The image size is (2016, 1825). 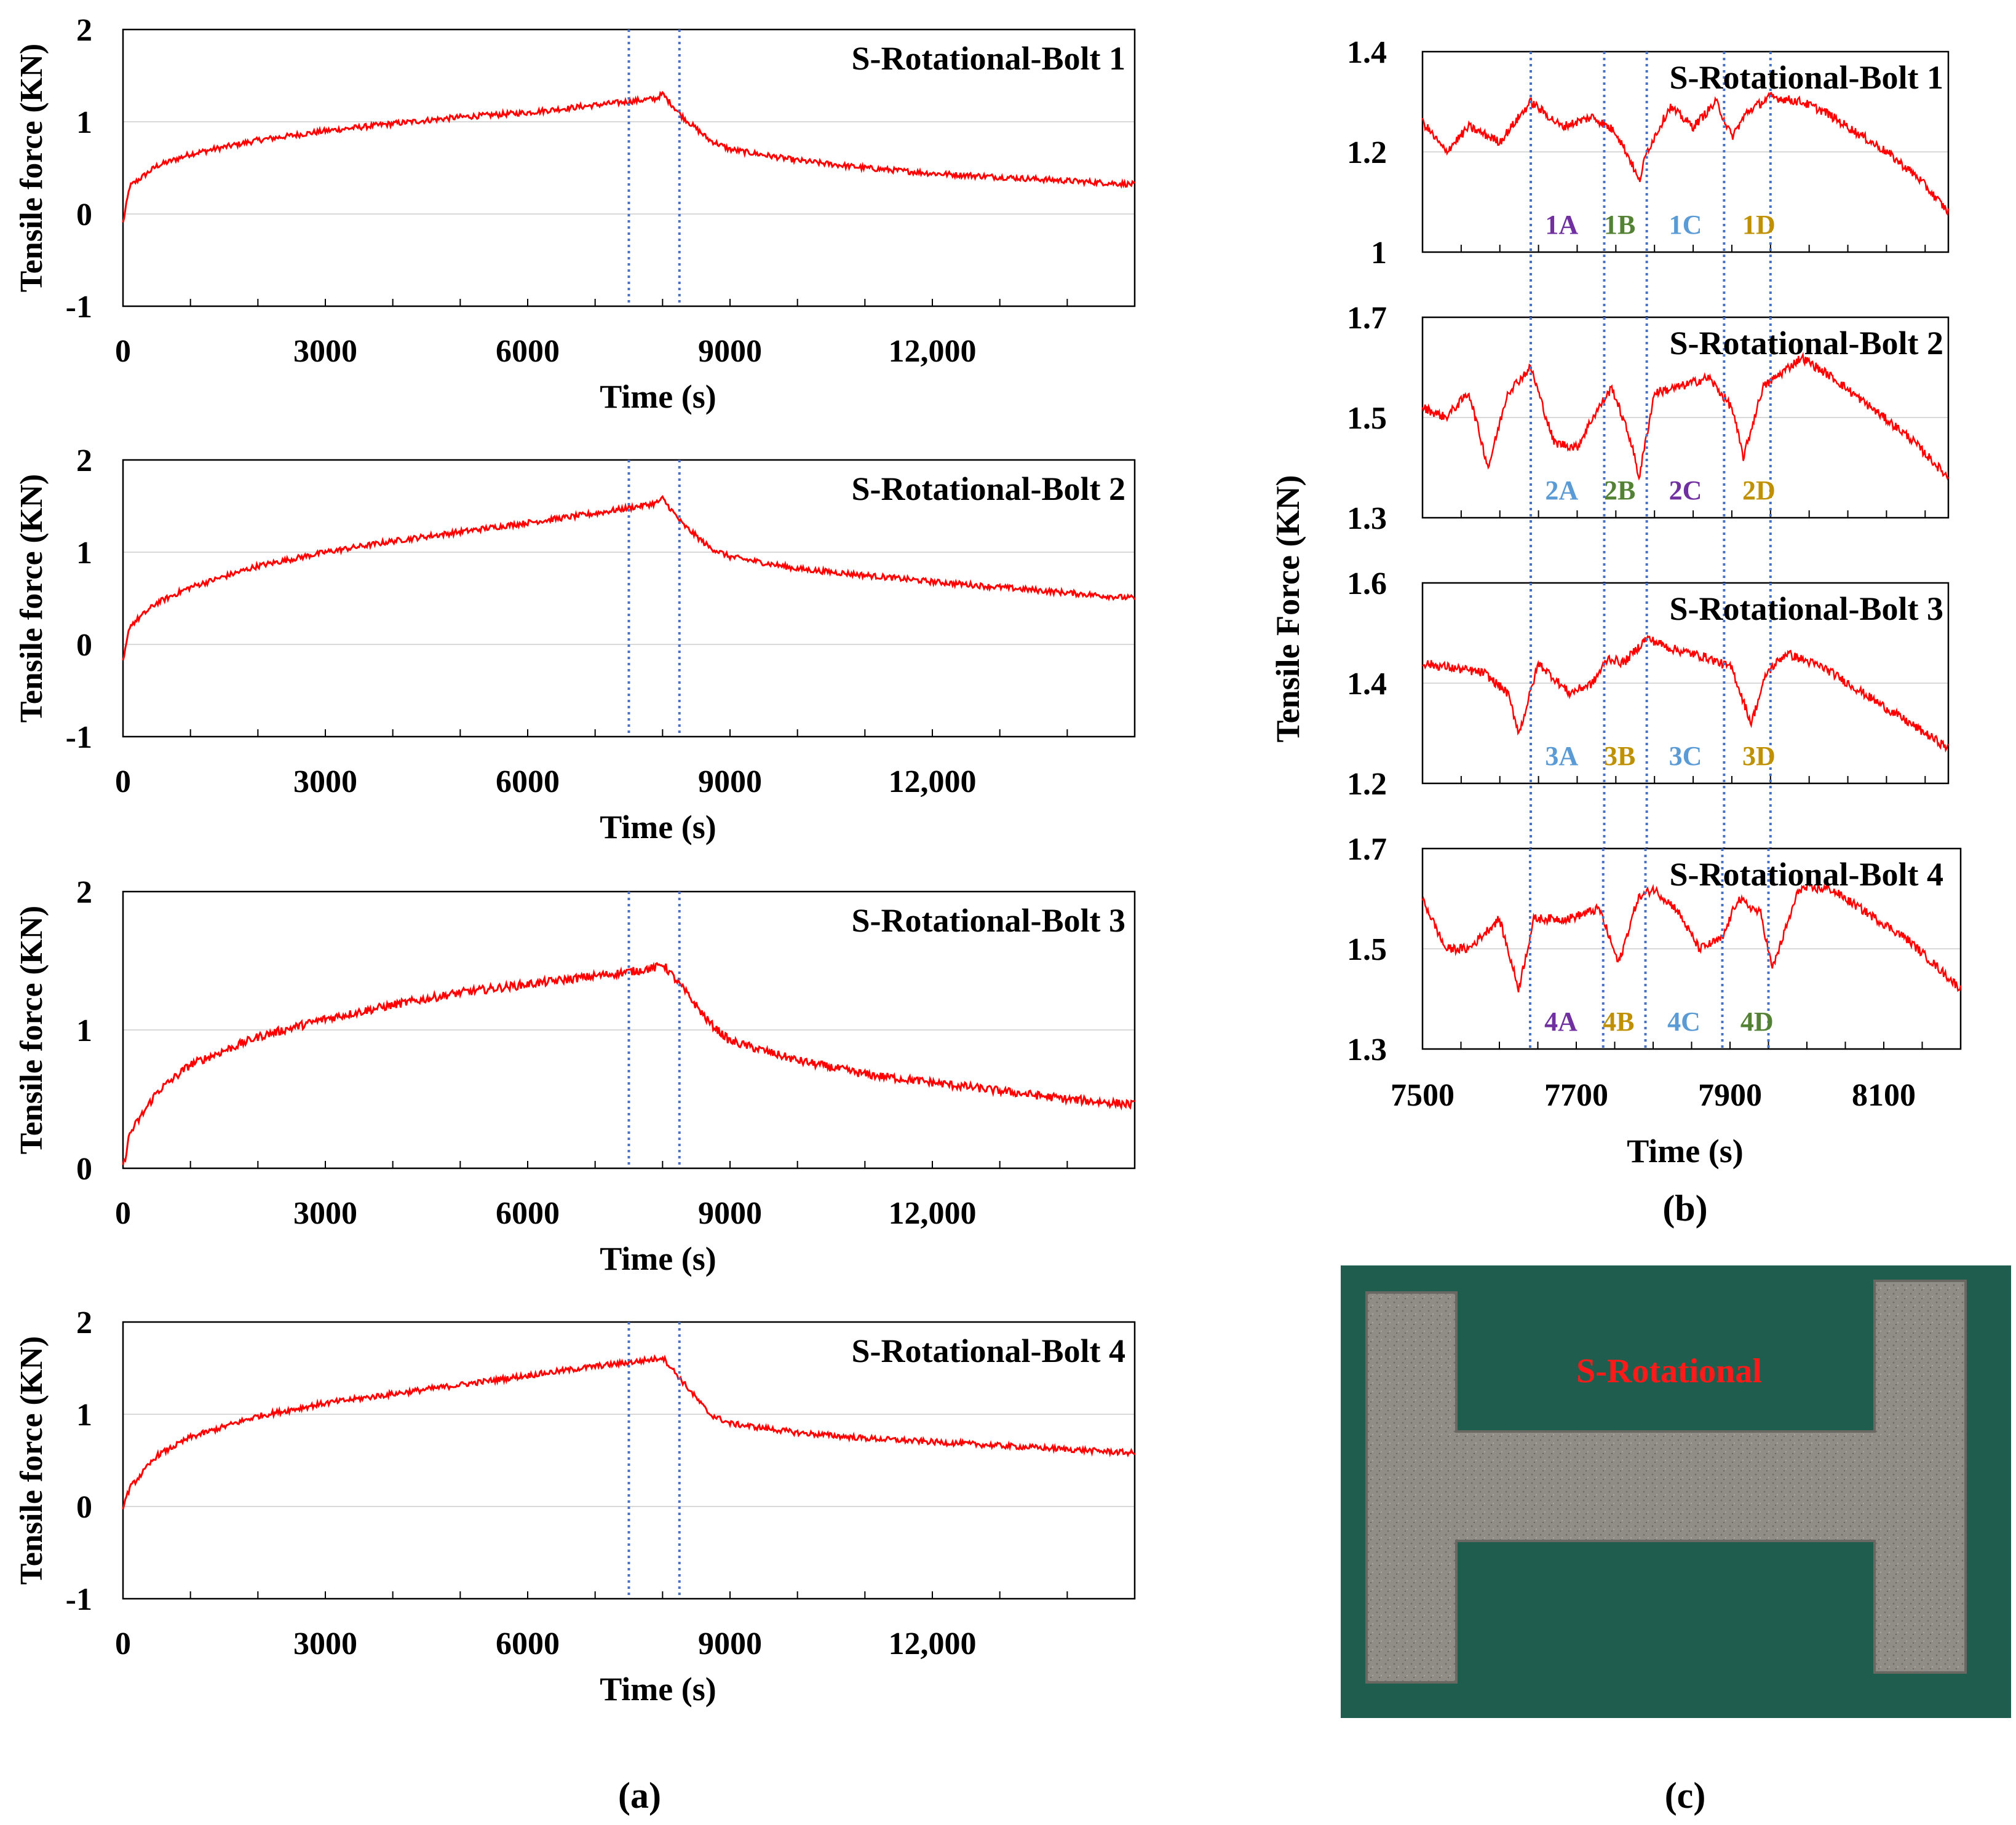 What do you see at coordinates (1666, 1482) in the screenshot?
I see `h-shaped-specimen-icon` at bounding box center [1666, 1482].